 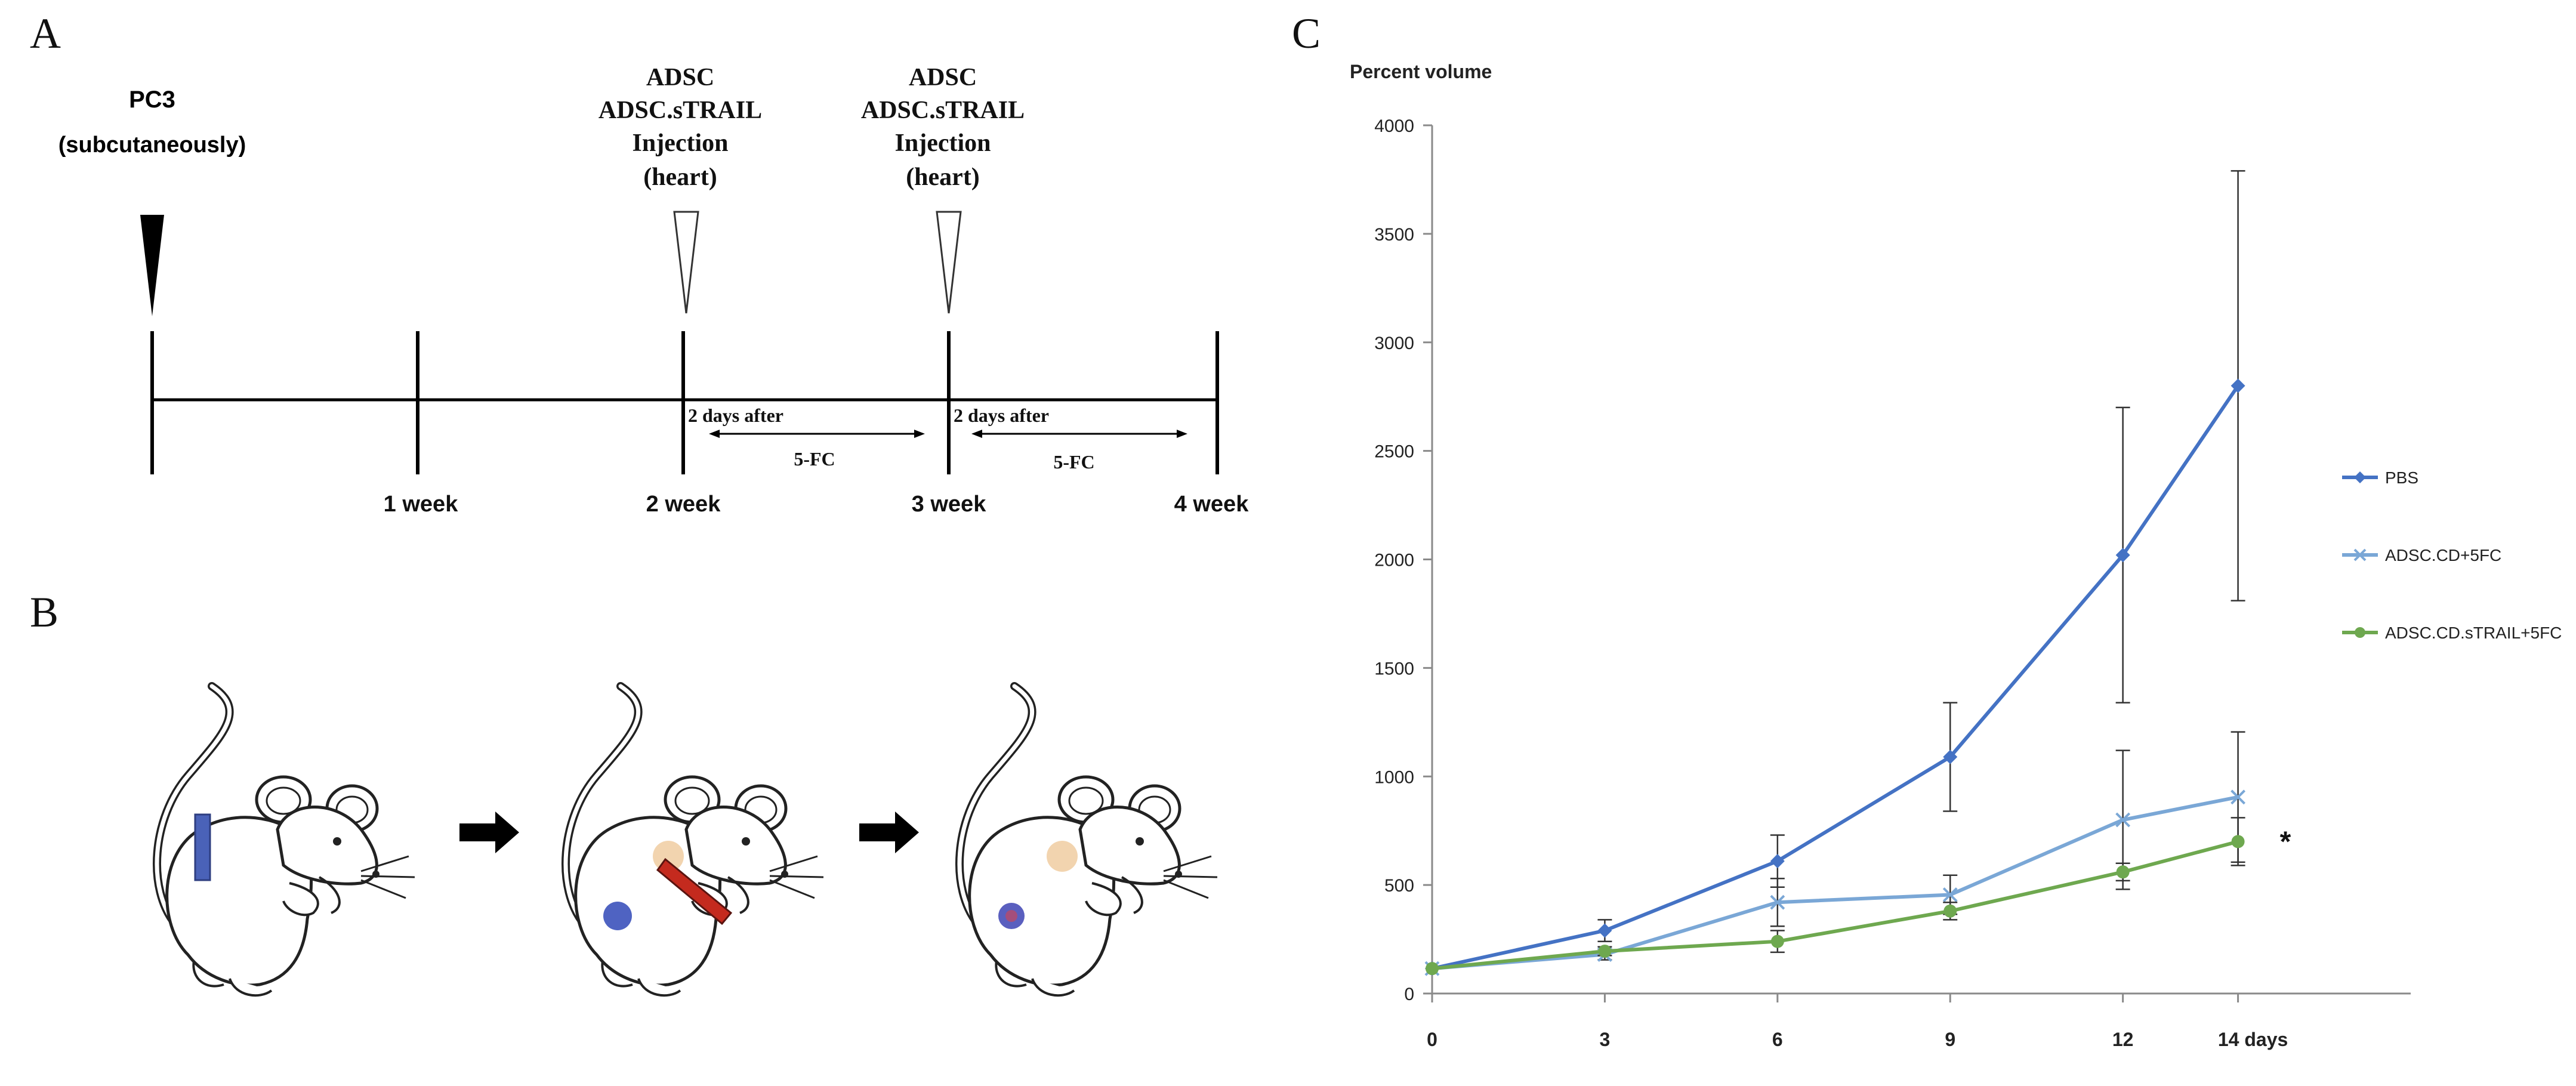 I want to click on pc3-title: PC3, so click(x=152, y=100).